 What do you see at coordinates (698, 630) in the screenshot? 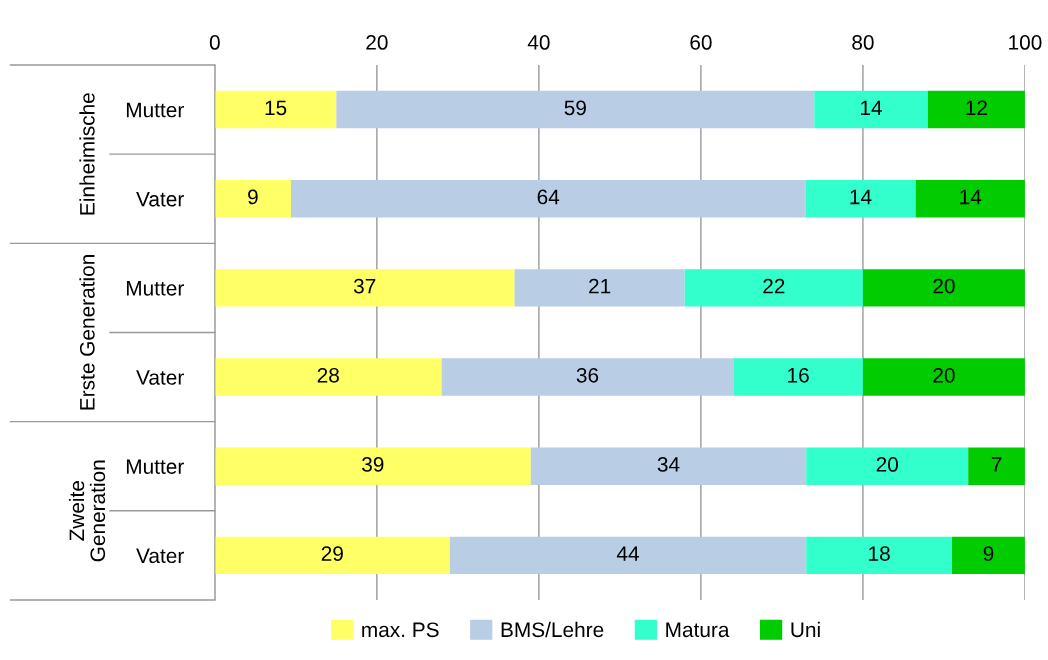
I see `legend-label: Matura` at bounding box center [698, 630].